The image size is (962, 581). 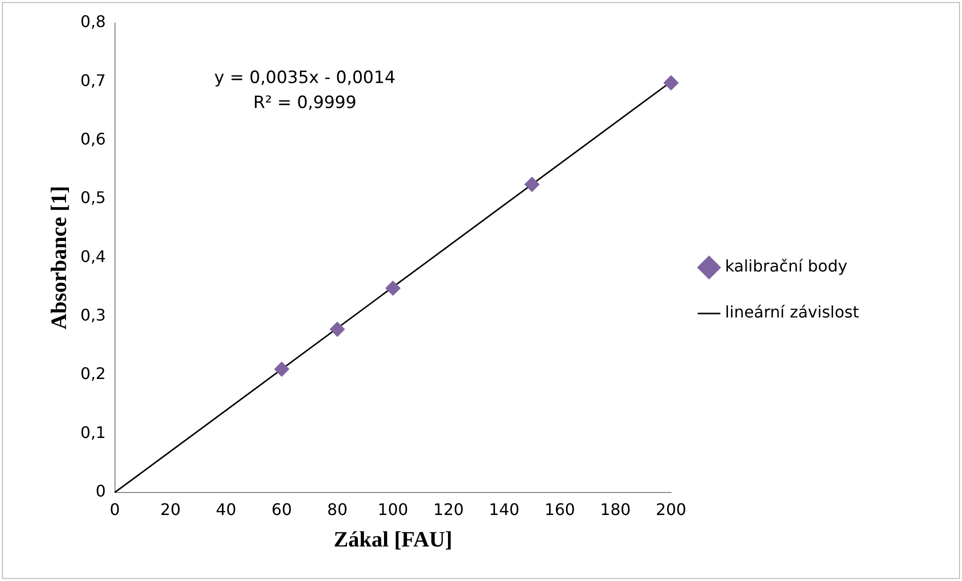 What do you see at coordinates (304, 103) in the screenshot?
I see `annotation: R² = 0,9999` at bounding box center [304, 103].